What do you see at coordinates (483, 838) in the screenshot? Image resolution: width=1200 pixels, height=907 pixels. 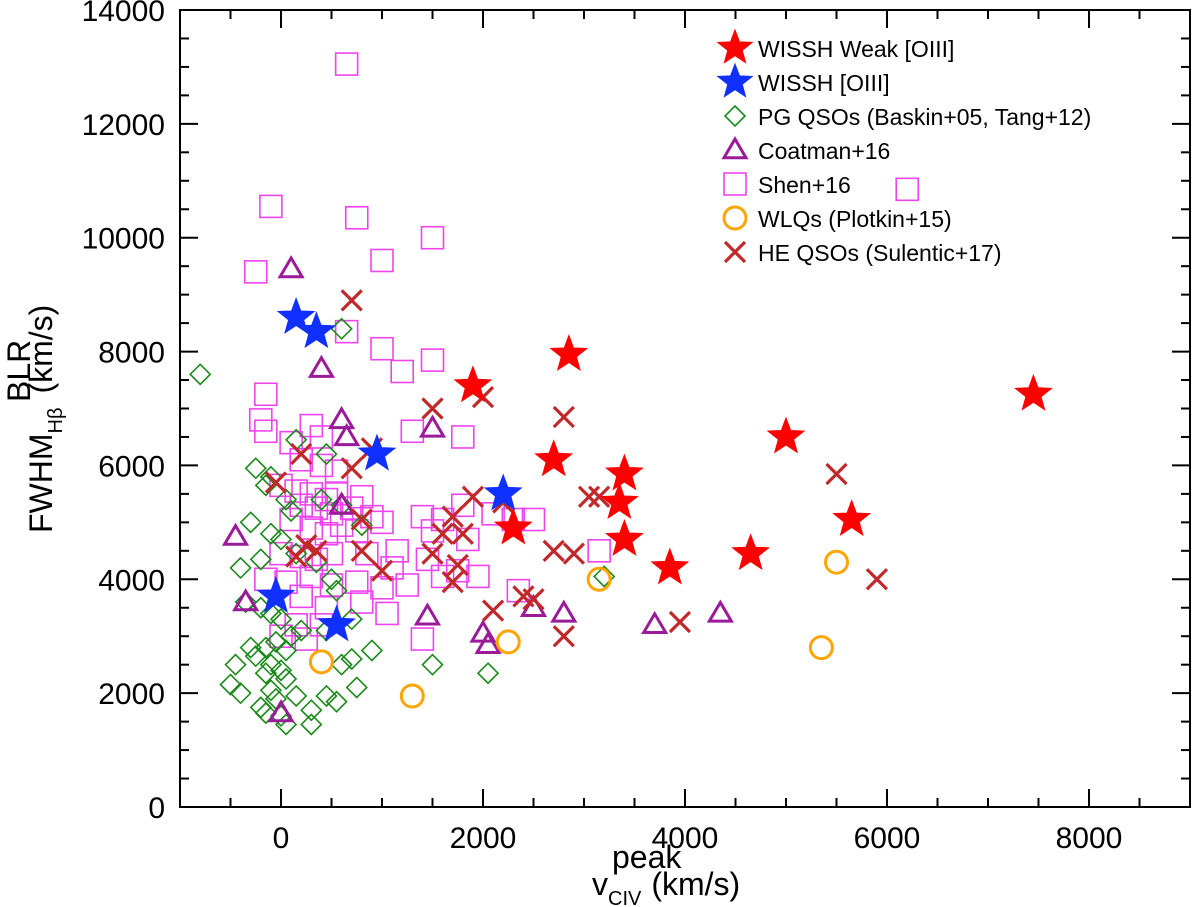 I see `x-tick-label: 2000` at bounding box center [483, 838].